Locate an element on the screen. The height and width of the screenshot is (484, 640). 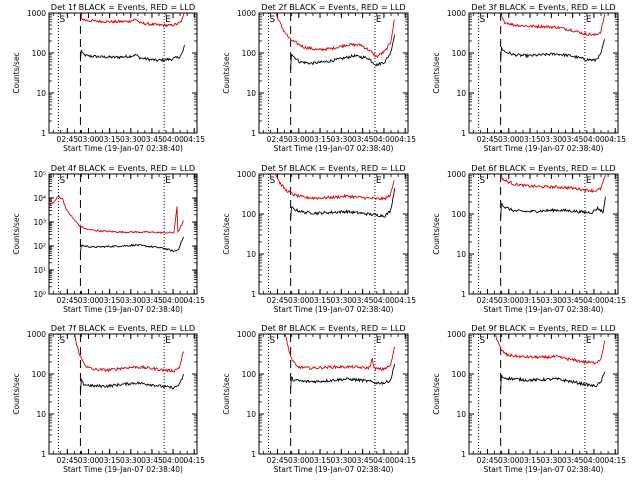
panel-title: Det 8f BLACK = Events, RED = LLD is located at coordinates (333, 328).